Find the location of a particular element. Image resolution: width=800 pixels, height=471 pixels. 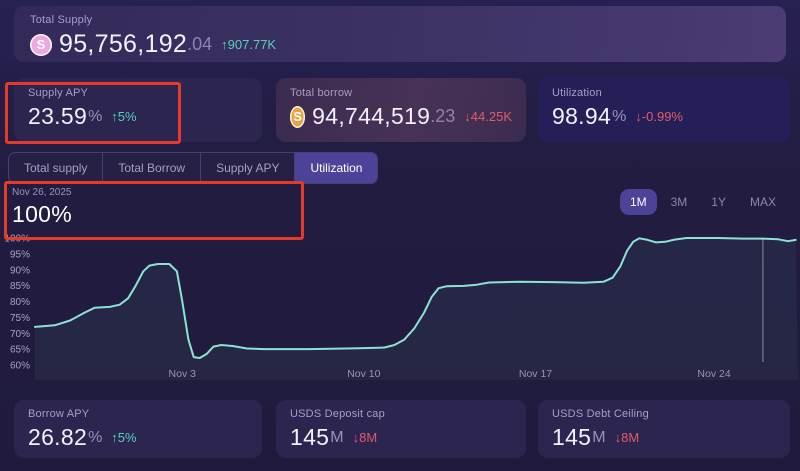

tab-supply-apy: Supply APY is located at coordinates (248, 168).